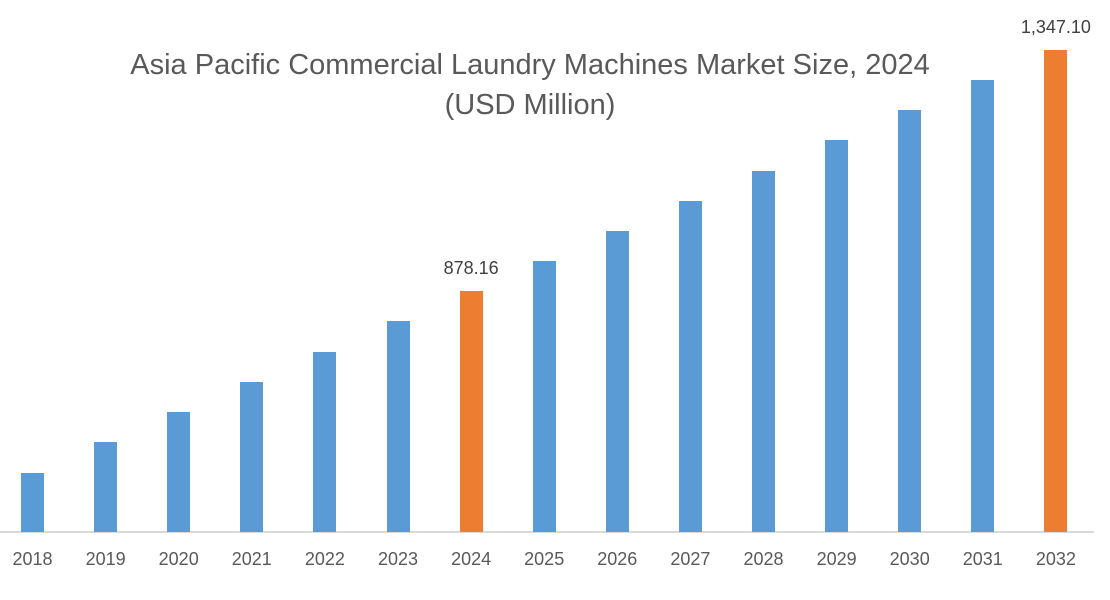 The height and width of the screenshot is (600, 1110). What do you see at coordinates (32, 502) in the screenshot?
I see `bar-2018` at bounding box center [32, 502].